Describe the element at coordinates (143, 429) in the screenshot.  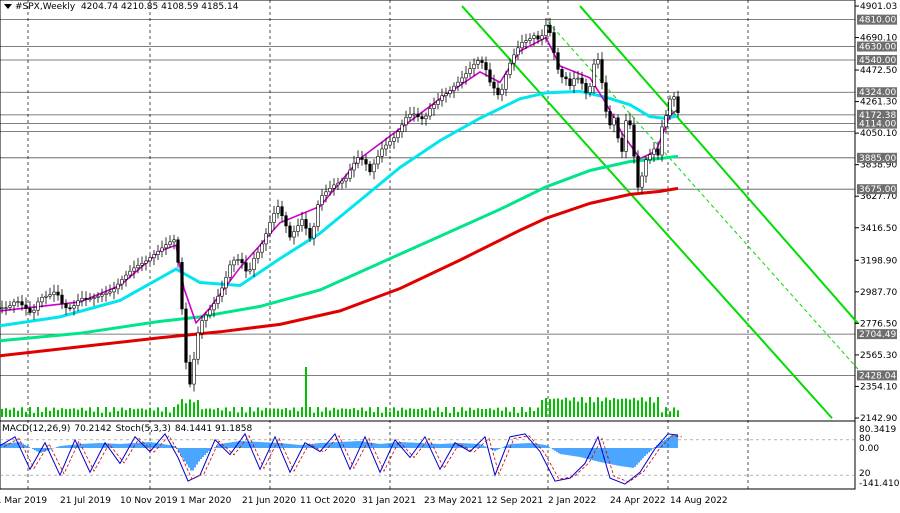
I see `stoch-label: Stoch(5,3,3)` at that location.